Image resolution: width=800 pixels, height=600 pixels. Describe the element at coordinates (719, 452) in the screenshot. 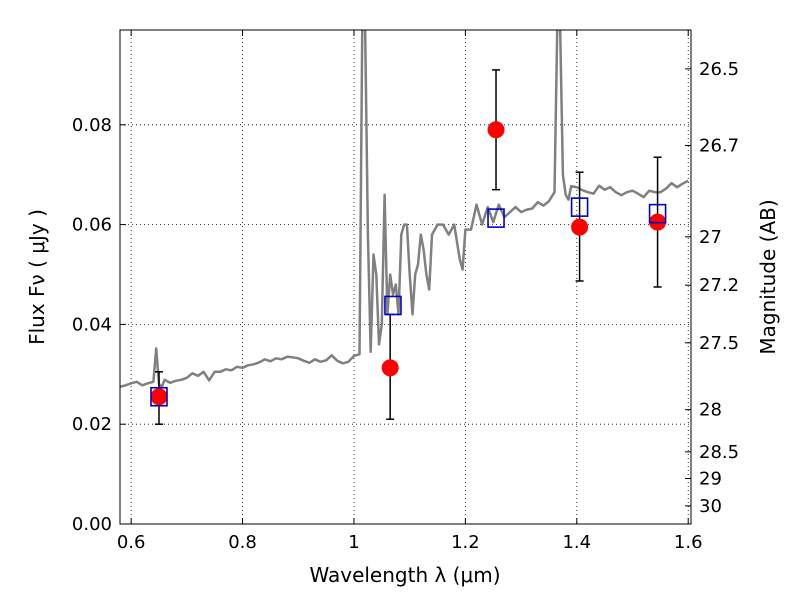

I see `y2-tick-label: 28.5` at that location.